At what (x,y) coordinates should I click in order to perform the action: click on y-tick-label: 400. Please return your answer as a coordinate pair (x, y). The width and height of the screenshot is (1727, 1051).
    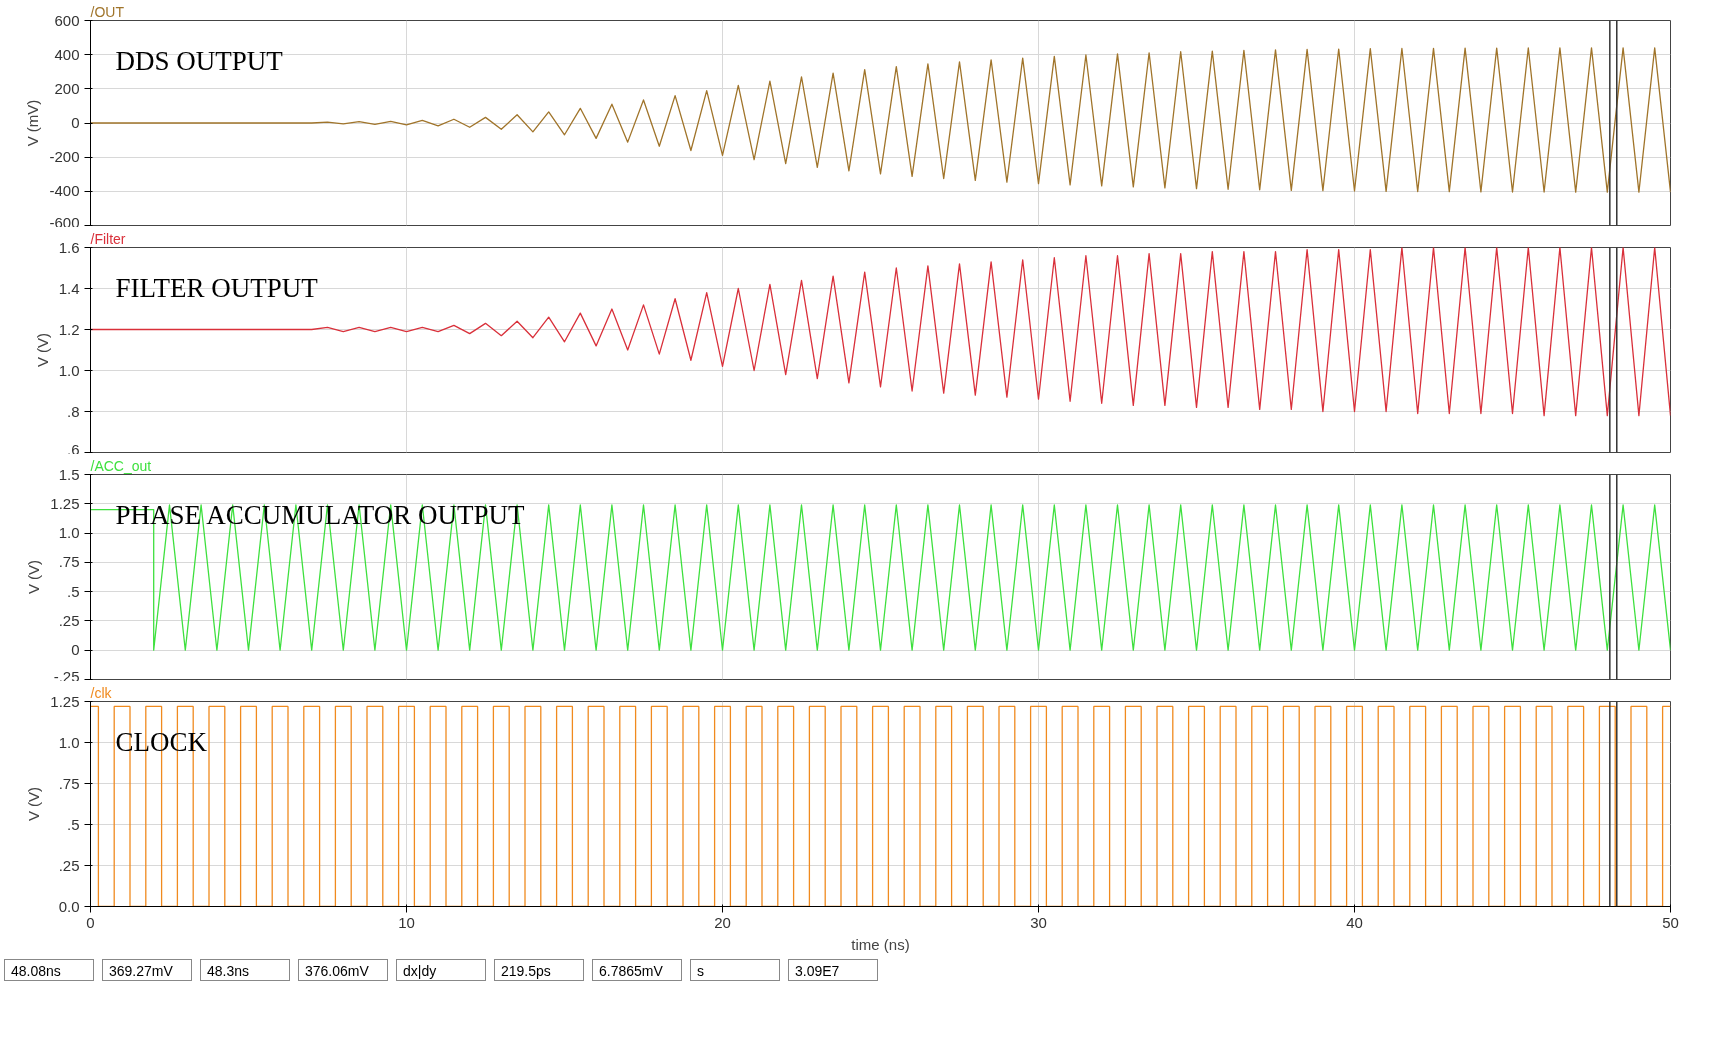
    Looking at the image, I should click on (67, 54).